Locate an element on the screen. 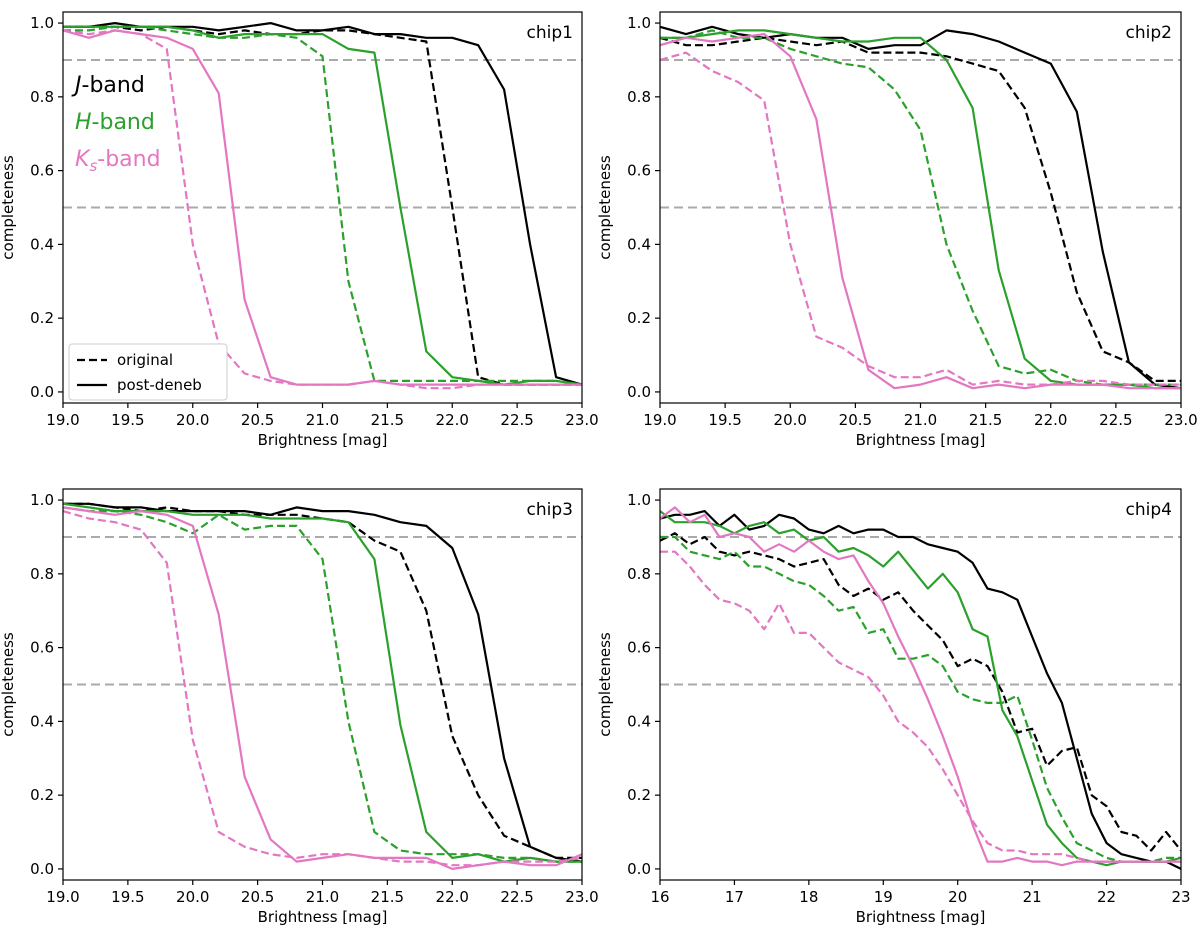 The width and height of the screenshot is (1200, 943). x-tick-label: 16 is located at coordinates (659, 897).